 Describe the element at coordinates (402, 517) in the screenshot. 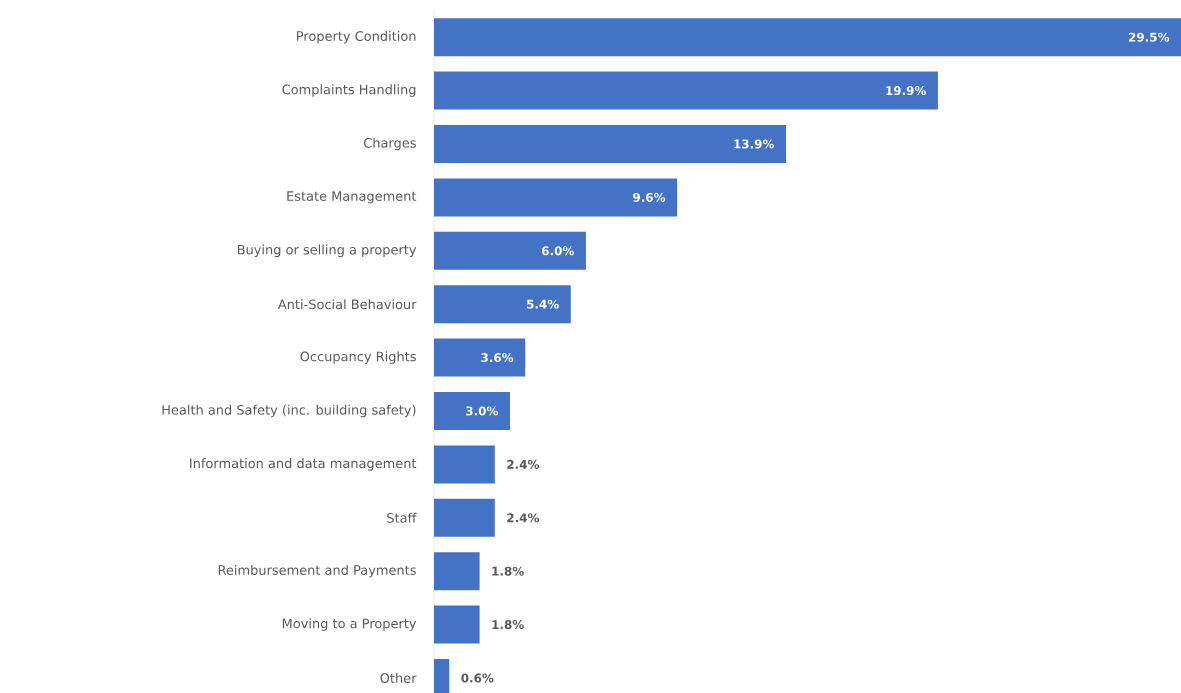

I see `y-tick-label: Staff` at that location.